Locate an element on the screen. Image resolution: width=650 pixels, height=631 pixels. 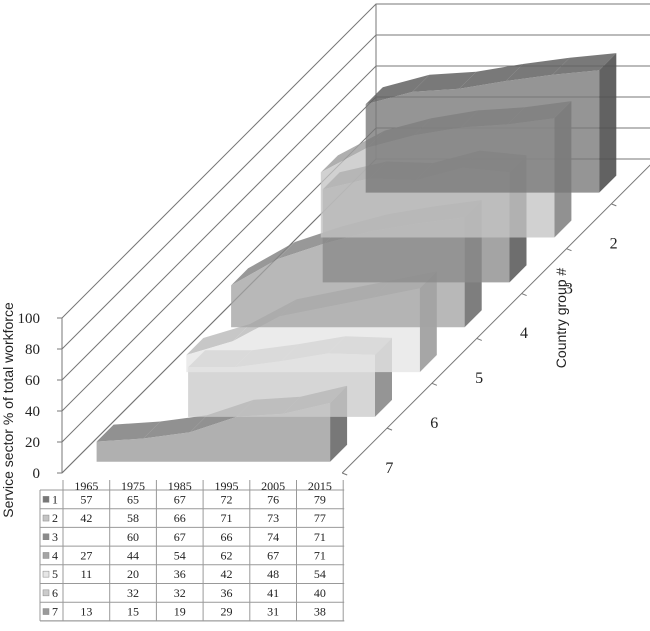
category-label: 1985 is located at coordinates (180, 486).